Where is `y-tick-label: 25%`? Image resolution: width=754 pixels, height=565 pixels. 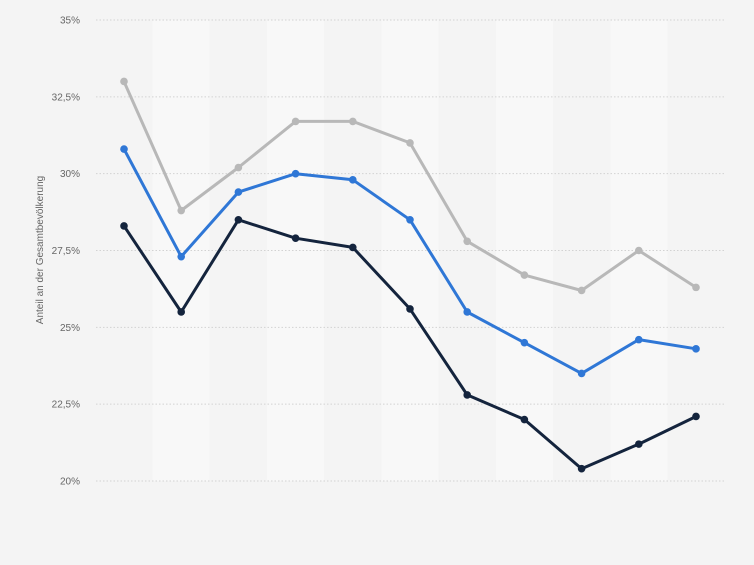 y-tick-label: 25% is located at coordinates (70, 328).